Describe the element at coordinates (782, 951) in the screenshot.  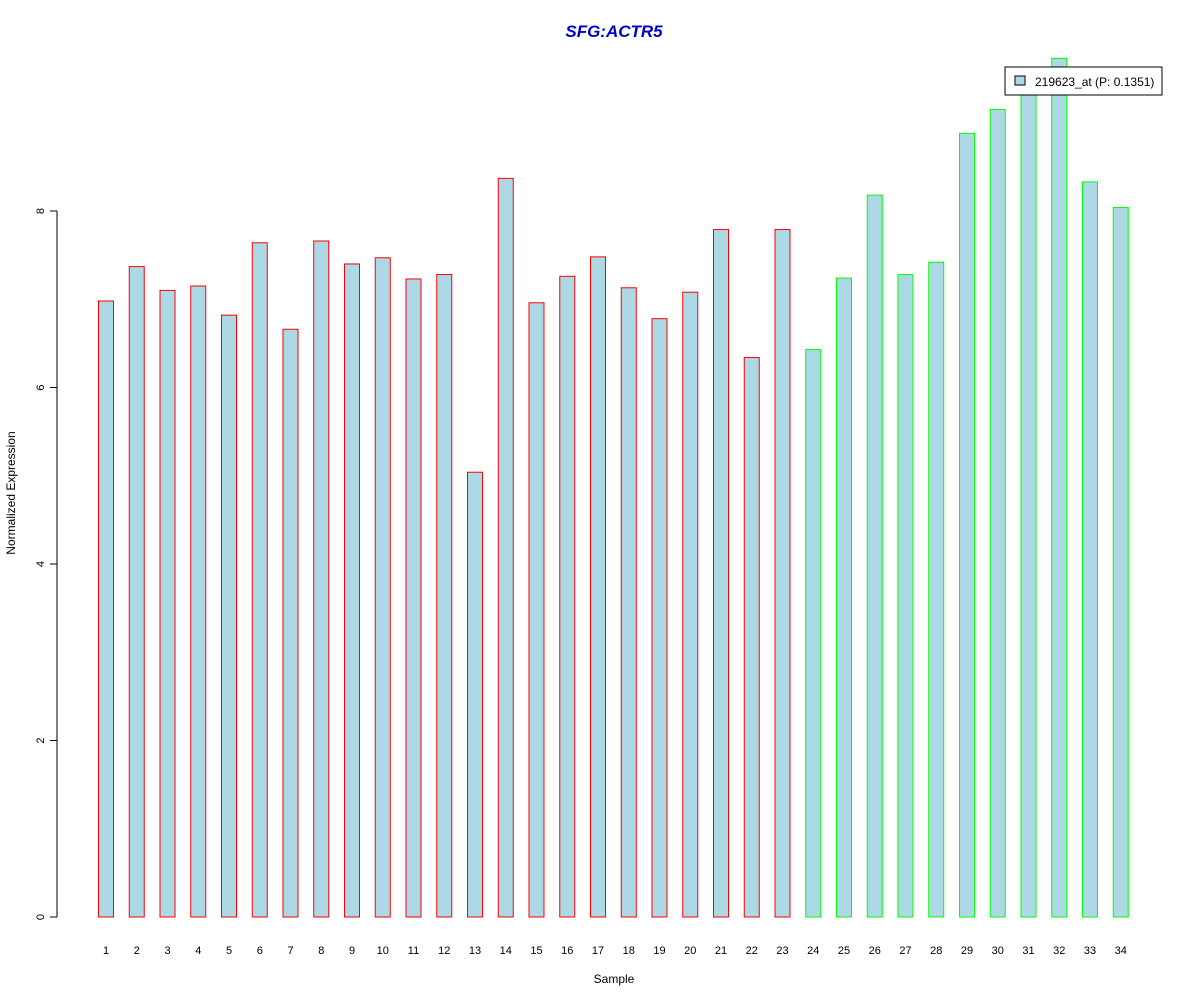
I see `x-tick-label: 23` at that location.